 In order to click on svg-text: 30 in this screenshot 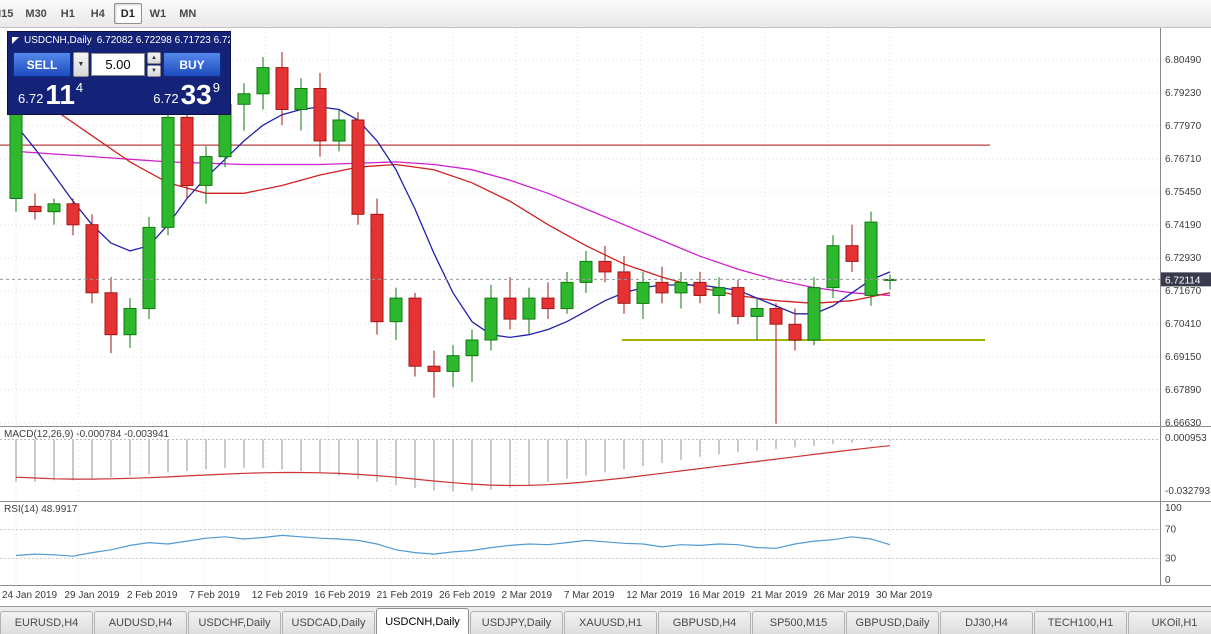, I will do `click(1171, 558)`.